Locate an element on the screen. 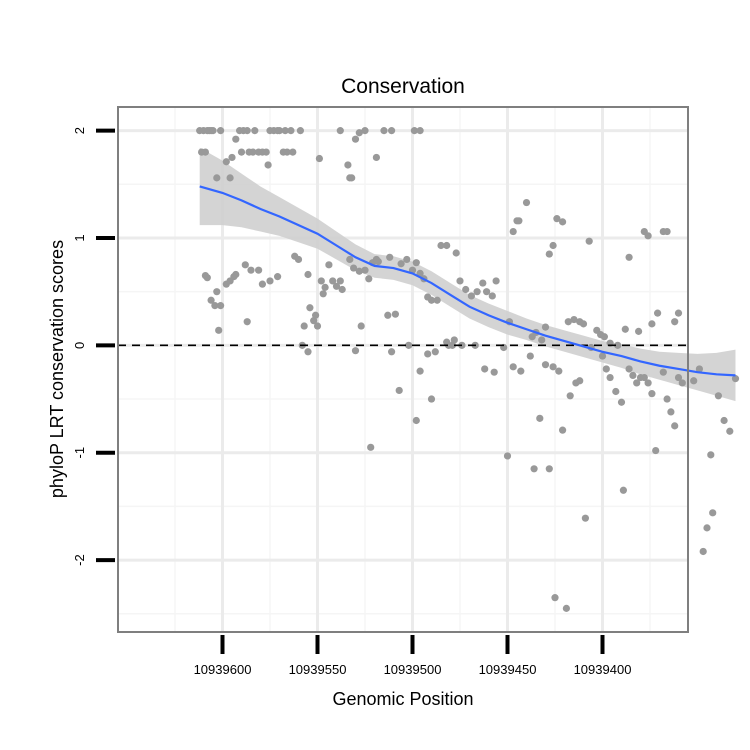 The width and height of the screenshot is (750, 750). y-tick-label: -1 is located at coordinates (79, 453).